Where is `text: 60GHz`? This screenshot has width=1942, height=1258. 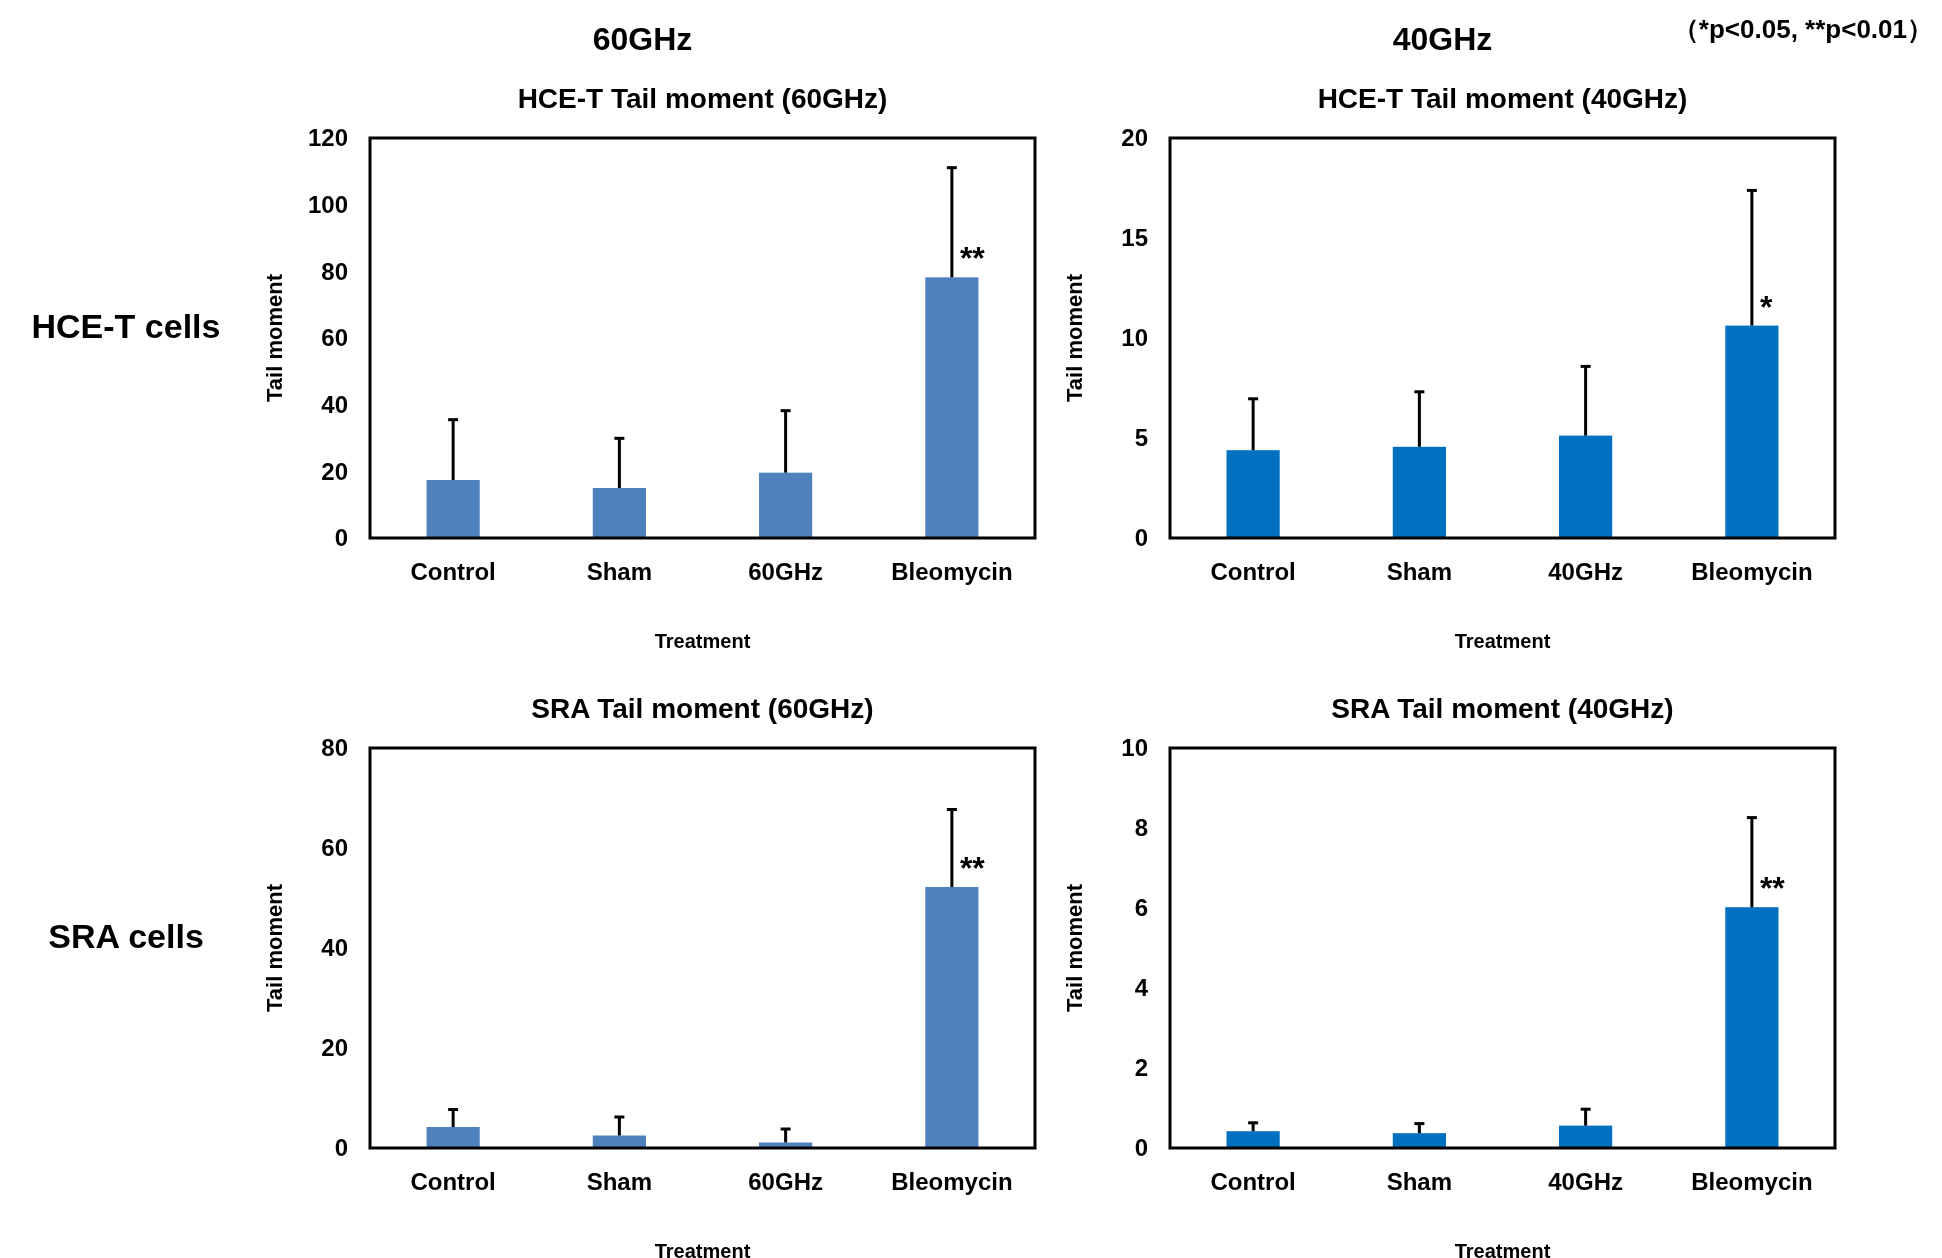 text: 60GHz is located at coordinates (642, 39).